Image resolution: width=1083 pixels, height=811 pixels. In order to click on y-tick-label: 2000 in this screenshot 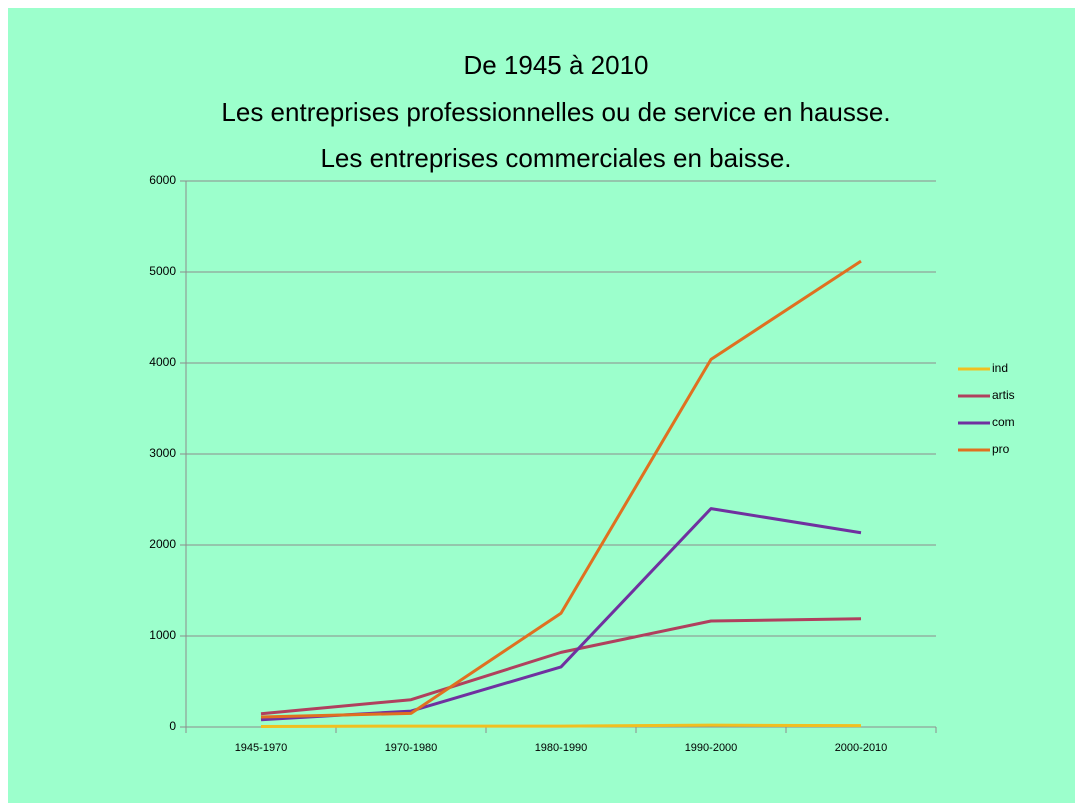, I will do `click(162, 544)`.